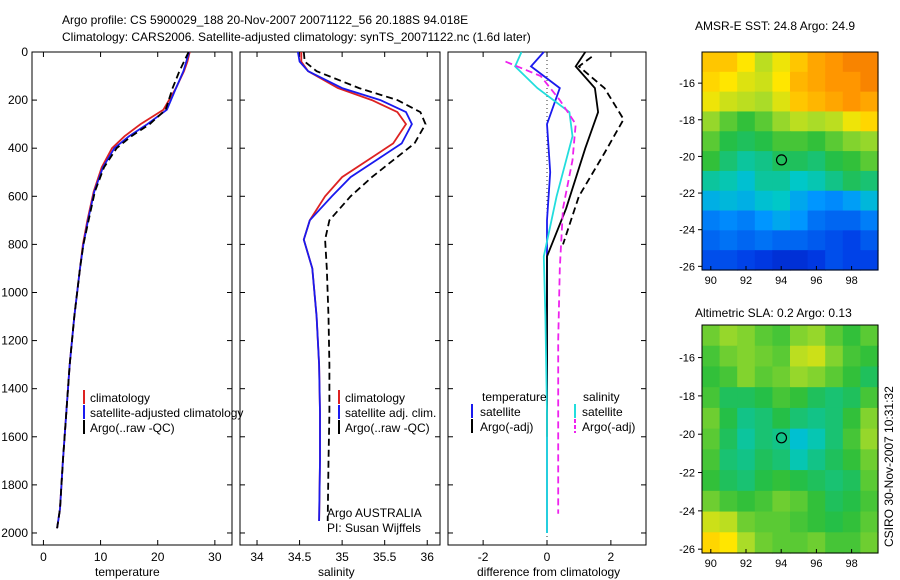  What do you see at coordinates (166, 413) in the screenshot?
I see `legend-label-satellite: satellite-adjusted climatology` at bounding box center [166, 413].